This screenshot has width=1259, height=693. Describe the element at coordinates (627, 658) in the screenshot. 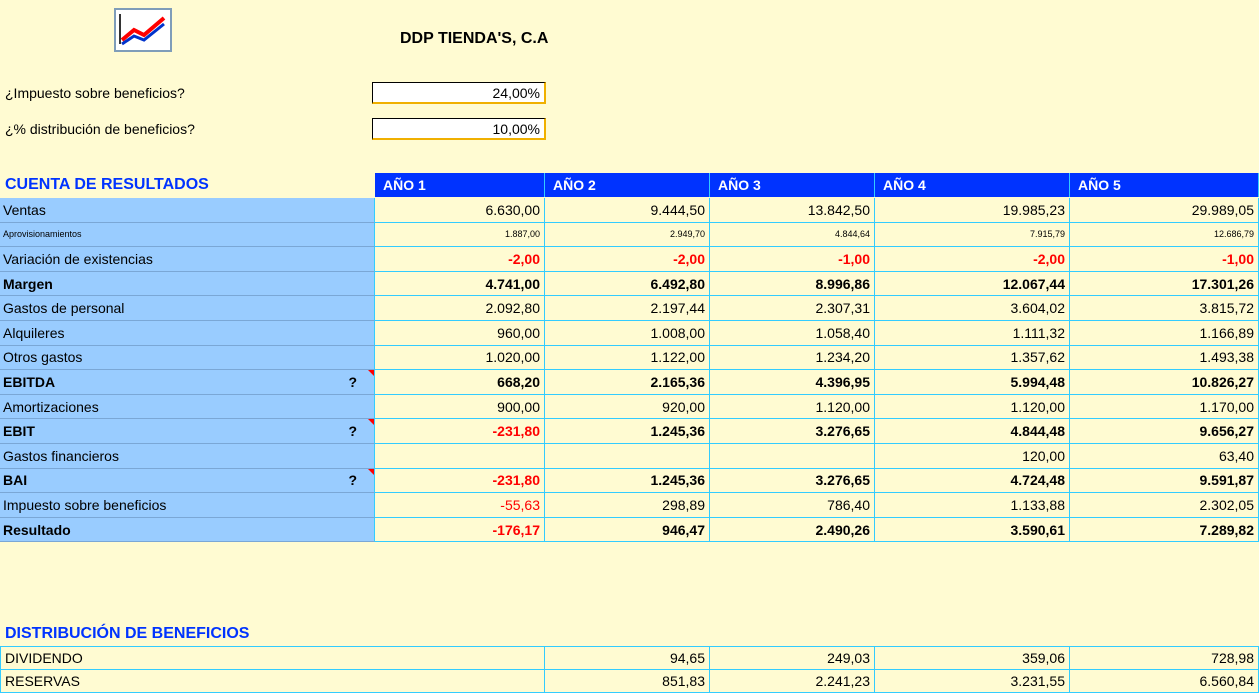

I see `value-cell: 94,65` at that location.